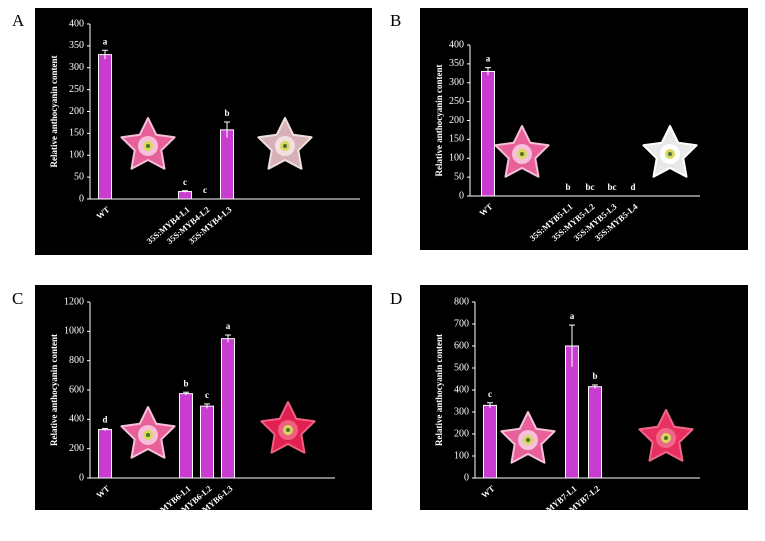 This screenshot has width=765, height=541. What do you see at coordinates (74, 331) in the screenshot?
I see `y-tick-label: 1000` at bounding box center [74, 331].